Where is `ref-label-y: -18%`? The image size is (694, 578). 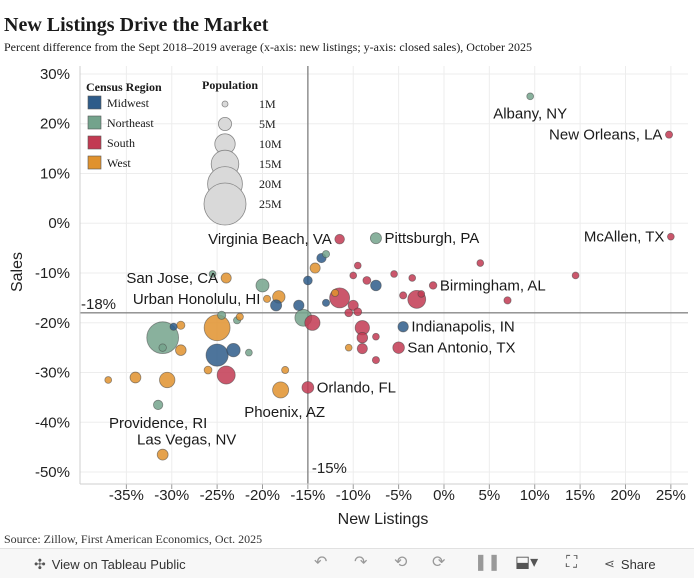 ref-label-y: -18% is located at coordinates (98, 304).